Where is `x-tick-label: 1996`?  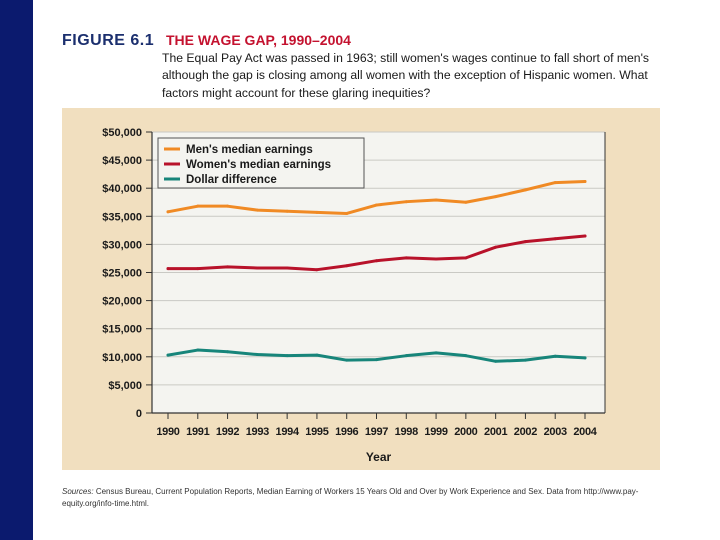 x-tick-label: 1996 is located at coordinates (346, 432).